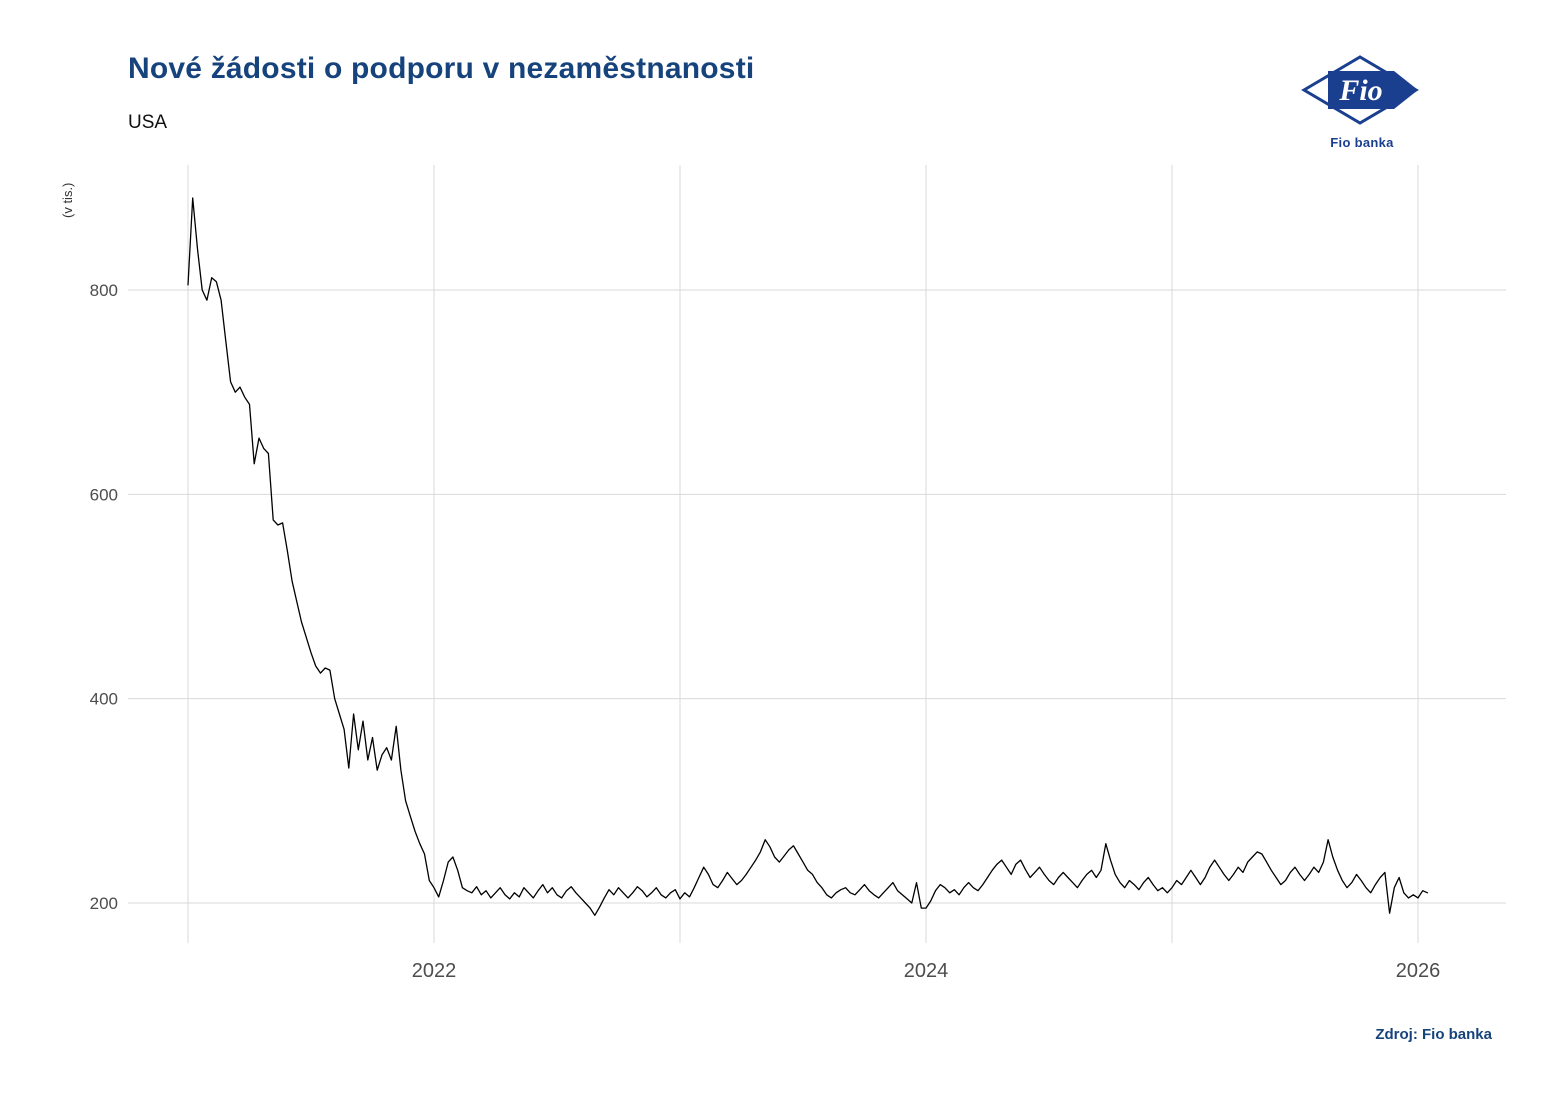  I want to click on y-tick-200: 200, so click(104, 903).